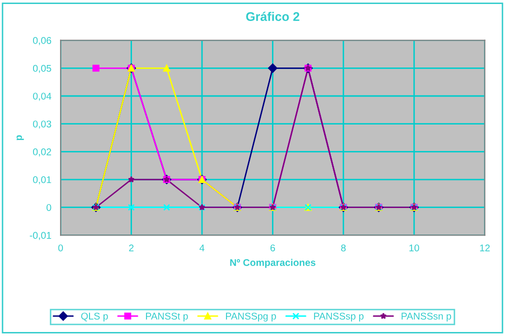 The width and height of the screenshot is (505, 336). Describe the element at coordinates (414, 248) in the screenshot. I see `x-tick-label: 10` at that location.